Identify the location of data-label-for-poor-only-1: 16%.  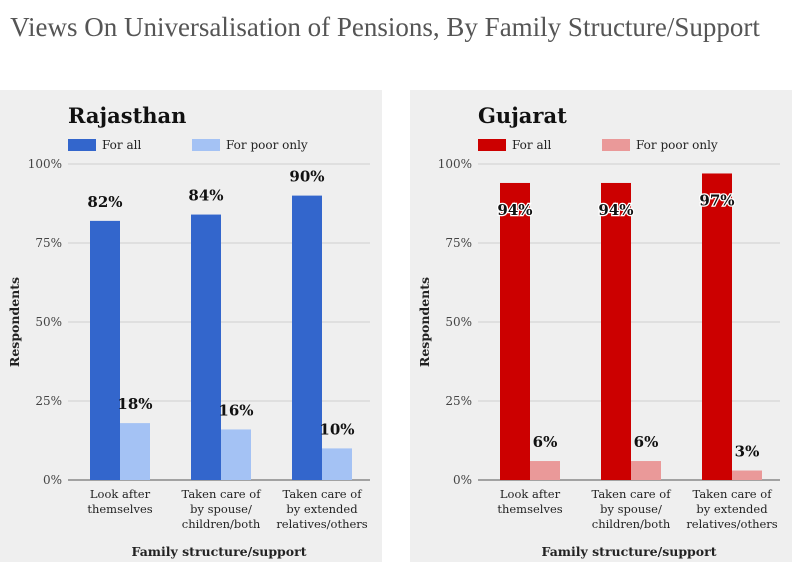
(235, 410).